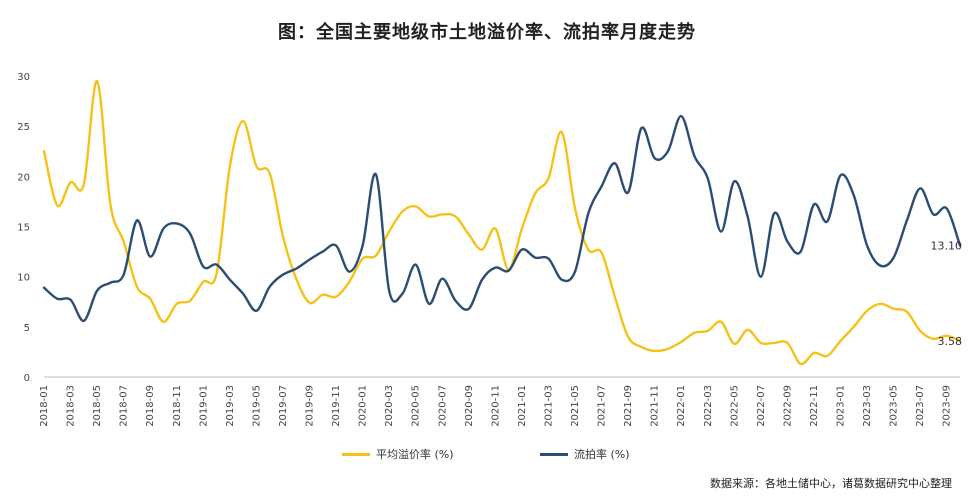 The image size is (974, 503). I want to click on x-tick-label: 2021-07, so click(602, 406).